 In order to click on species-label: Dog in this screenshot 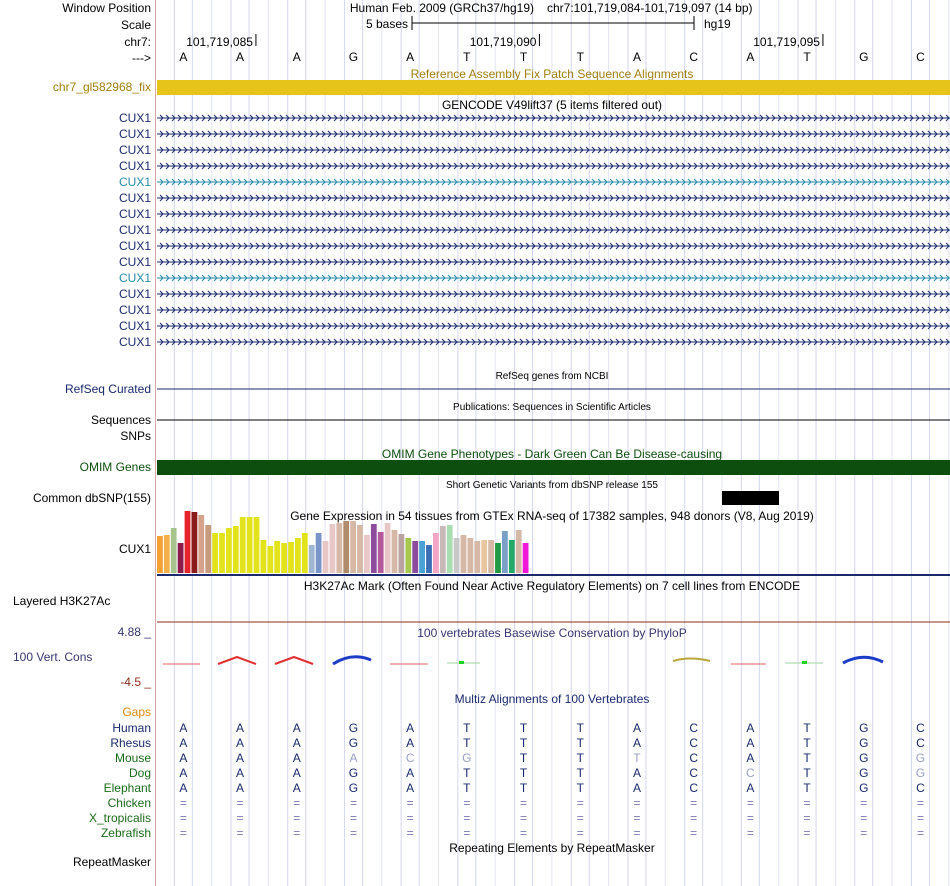, I will do `click(139, 773)`.